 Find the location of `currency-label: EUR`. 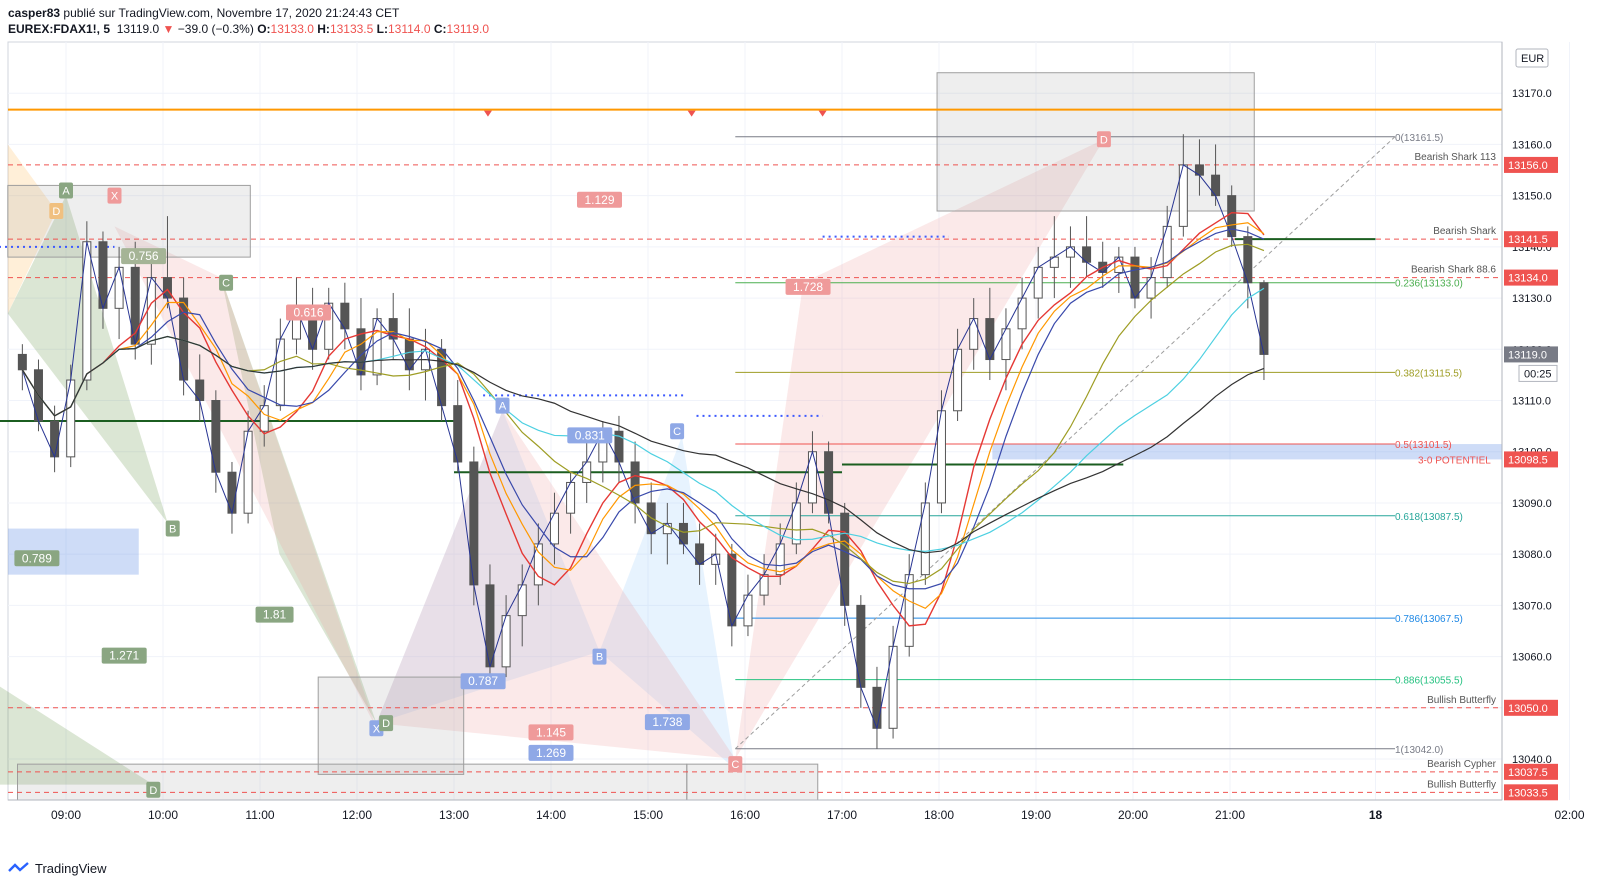

currency-label: EUR is located at coordinates (1532, 59).